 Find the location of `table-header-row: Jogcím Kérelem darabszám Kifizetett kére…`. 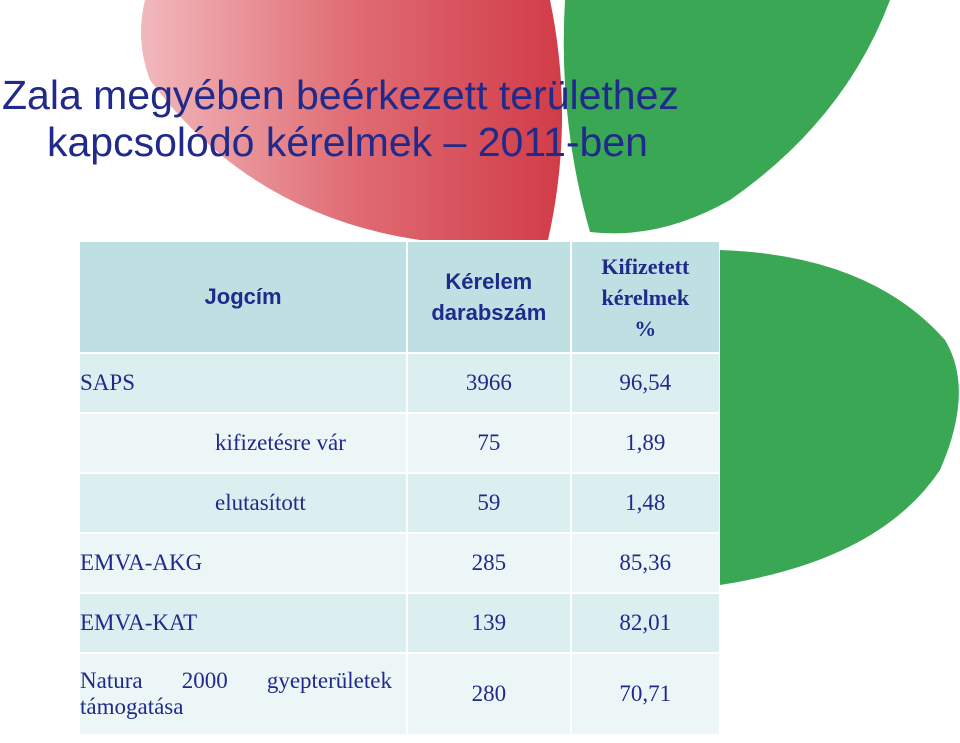

table-header-row: Jogcím Kérelem darabszám Kifizetett kére… is located at coordinates (399, 297).